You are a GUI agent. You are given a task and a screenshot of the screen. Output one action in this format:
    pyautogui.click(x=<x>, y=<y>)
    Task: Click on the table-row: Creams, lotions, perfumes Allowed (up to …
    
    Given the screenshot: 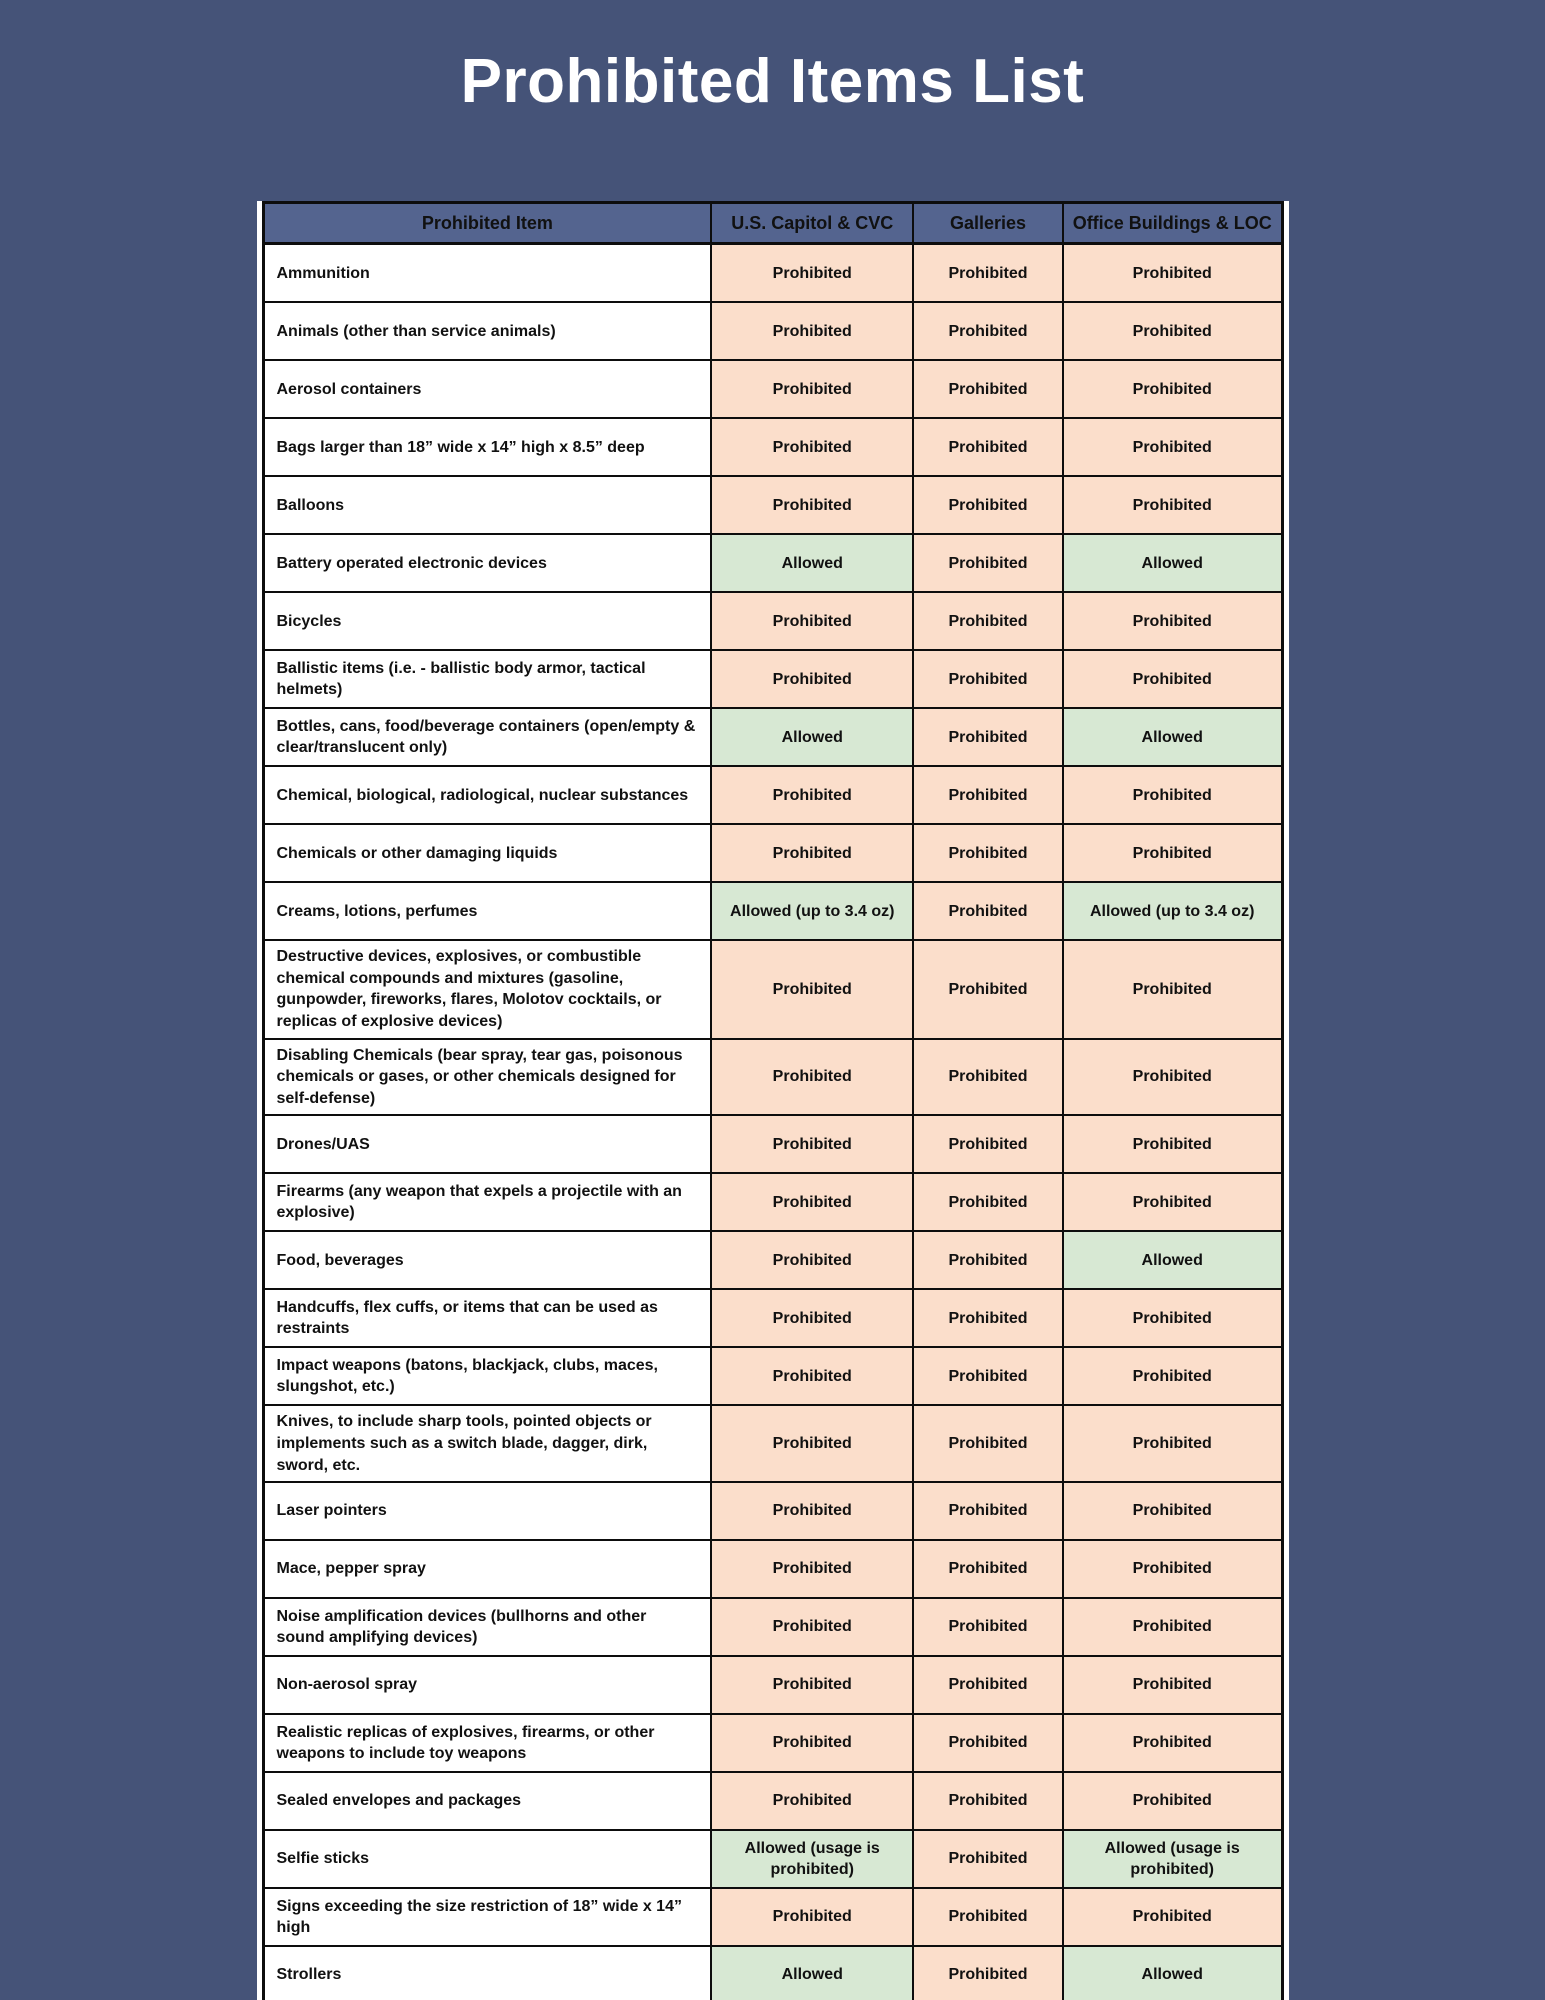 What is the action you would take?
    pyautogui.click(x=772, y=911)
    